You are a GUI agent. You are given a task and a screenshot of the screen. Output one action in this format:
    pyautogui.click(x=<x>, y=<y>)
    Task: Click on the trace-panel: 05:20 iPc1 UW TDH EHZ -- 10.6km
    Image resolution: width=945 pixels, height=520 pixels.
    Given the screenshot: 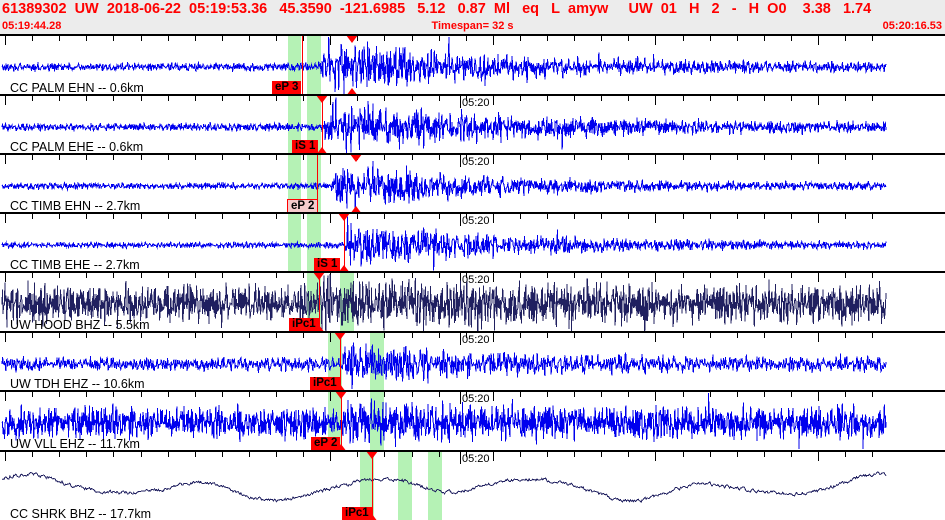 What is the action you would take?
    pyautogui.click(x=472, y=360)
    